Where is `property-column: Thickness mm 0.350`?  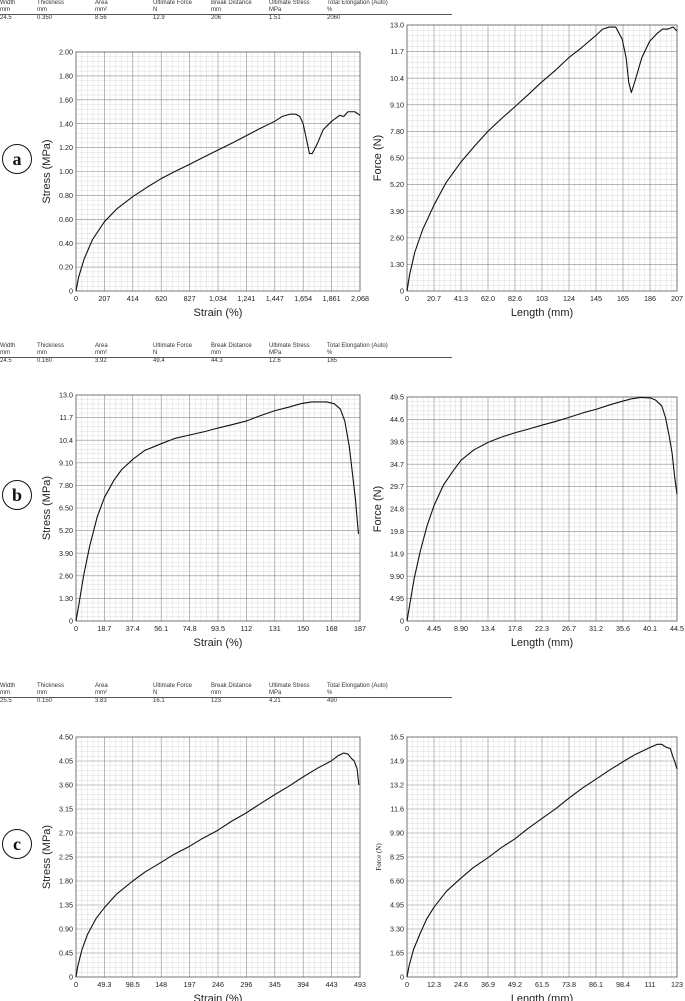 property-column: Thickness mm 0.350 is located at coordinates (50, 11).